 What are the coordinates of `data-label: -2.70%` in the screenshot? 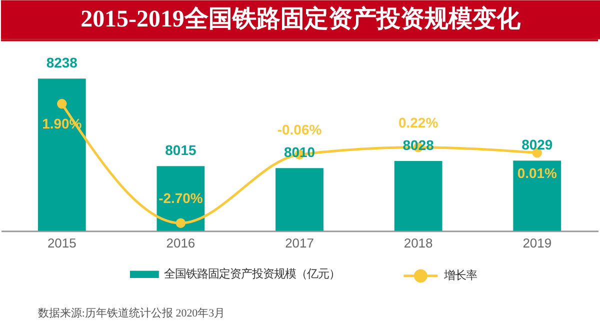 It's located at (181, 198).